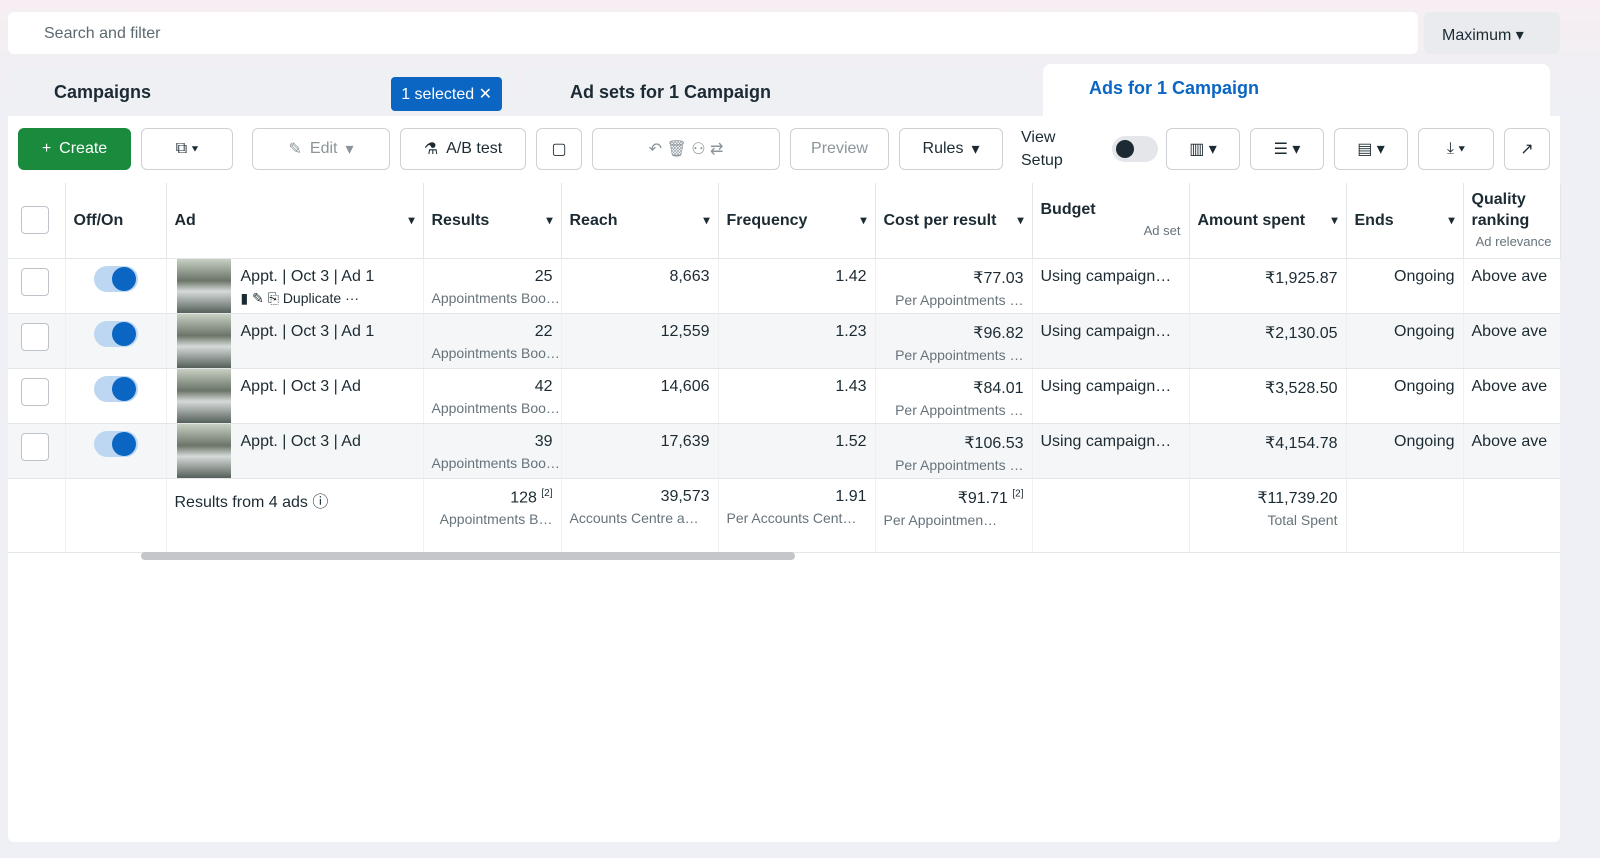 Image resolution: width=1600 pixels, height=858 pixels. Describe the element at coordinates (779, 93) in the screenshot. I see `tab: Ad sets for 1 Campaign` at that location.